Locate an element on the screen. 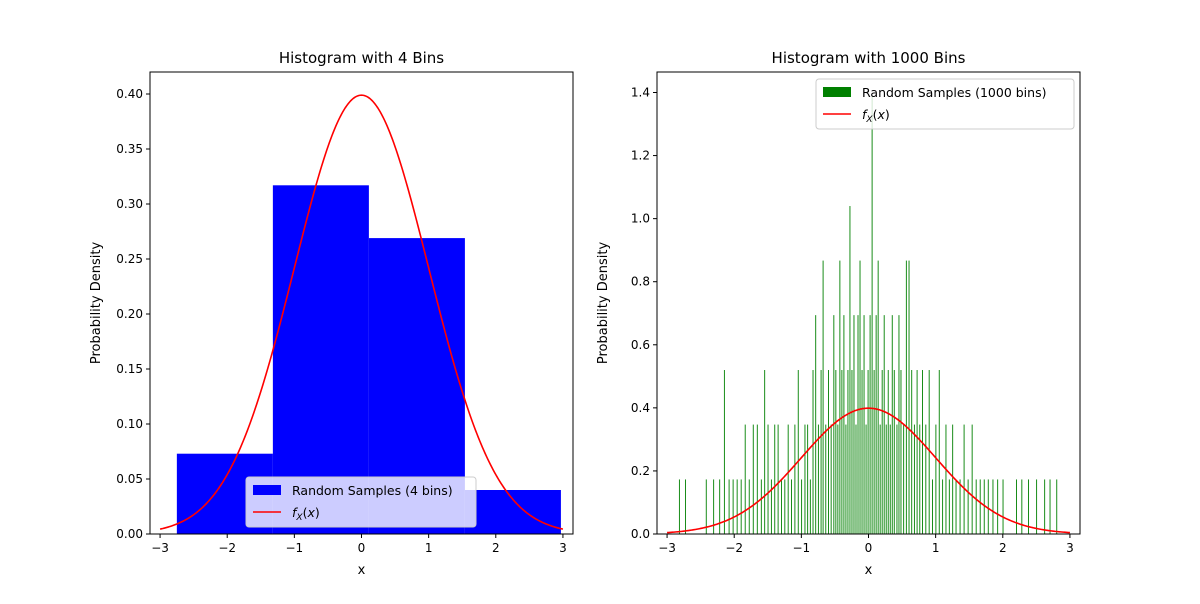 This screenshot has height=604, width=1200. y-tick-label: 0.8 is located at coordinates (640, 282).